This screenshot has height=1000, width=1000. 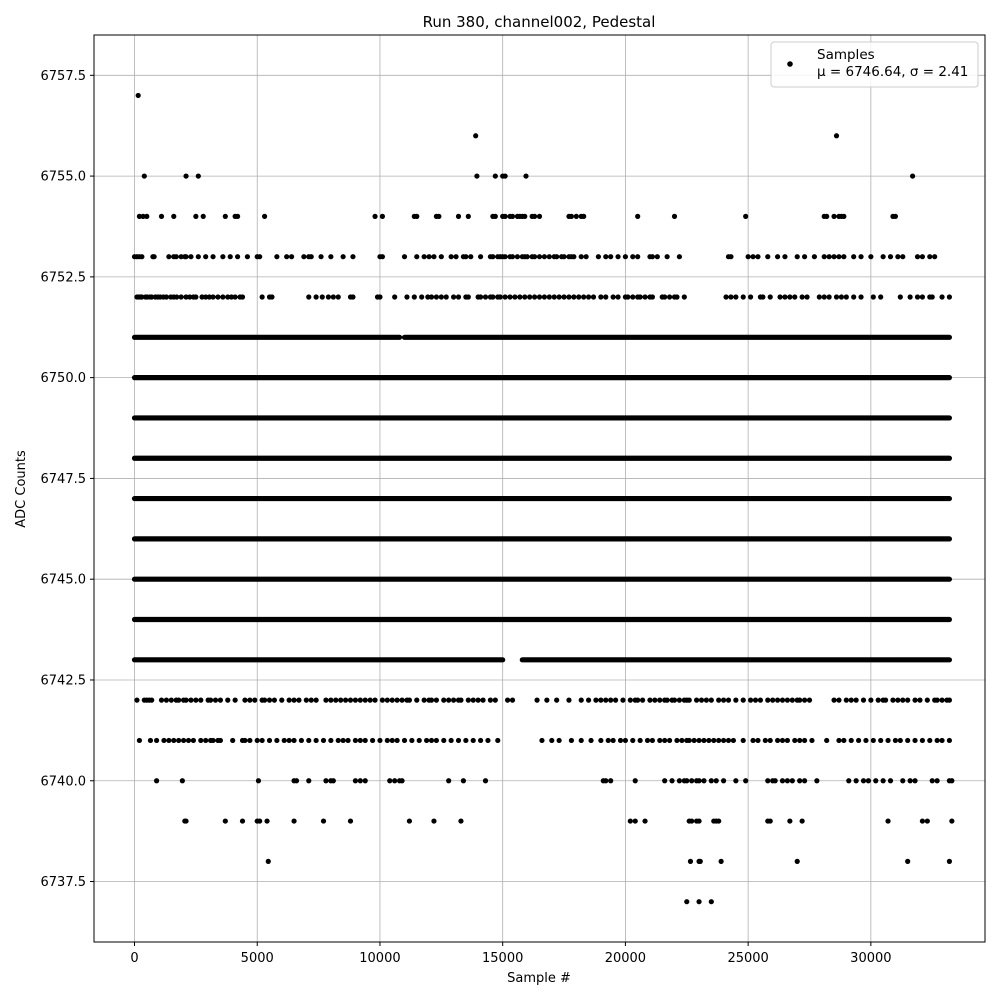 I want to click on x-tick-label: 5000, so click(x=257, y=958).